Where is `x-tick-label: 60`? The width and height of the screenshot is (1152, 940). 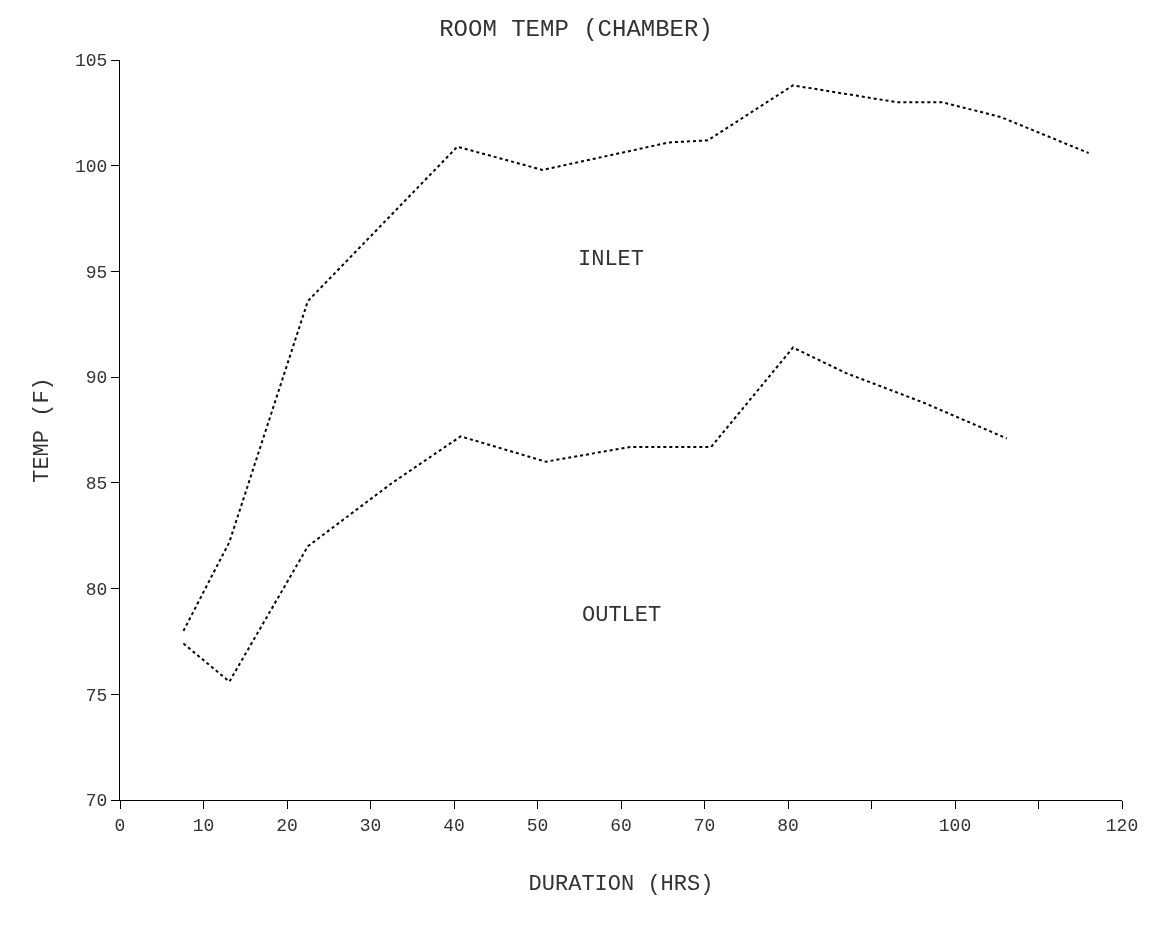 x-tick-label: 60 is located at coordinates (621, 825).